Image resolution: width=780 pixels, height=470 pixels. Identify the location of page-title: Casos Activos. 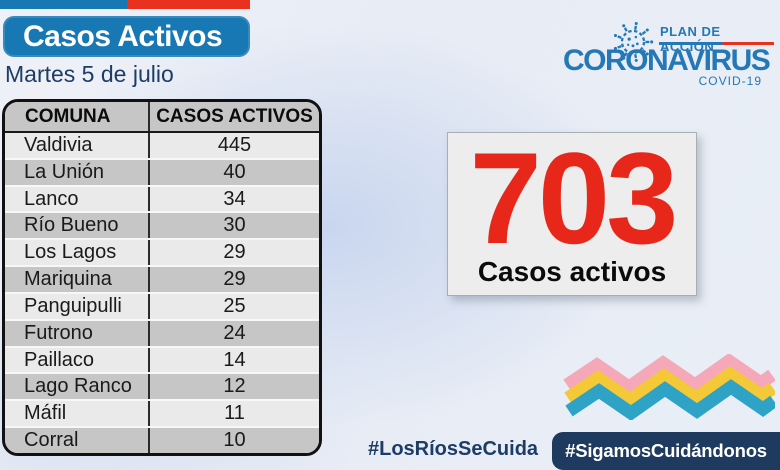
(123, 36).